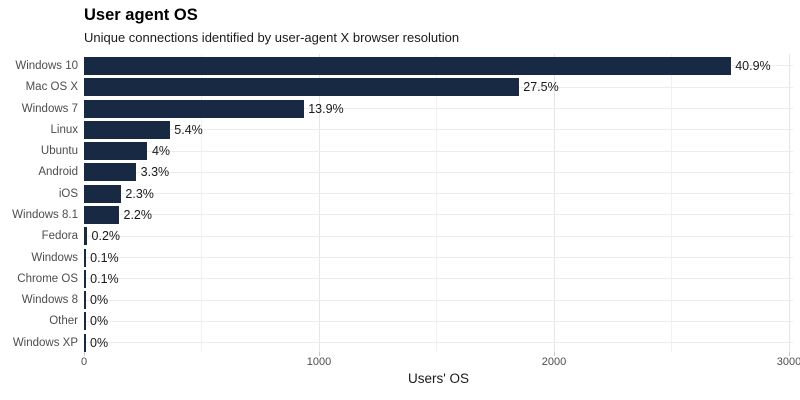  I want to click on category-label: Fedora, so click(59, 236).